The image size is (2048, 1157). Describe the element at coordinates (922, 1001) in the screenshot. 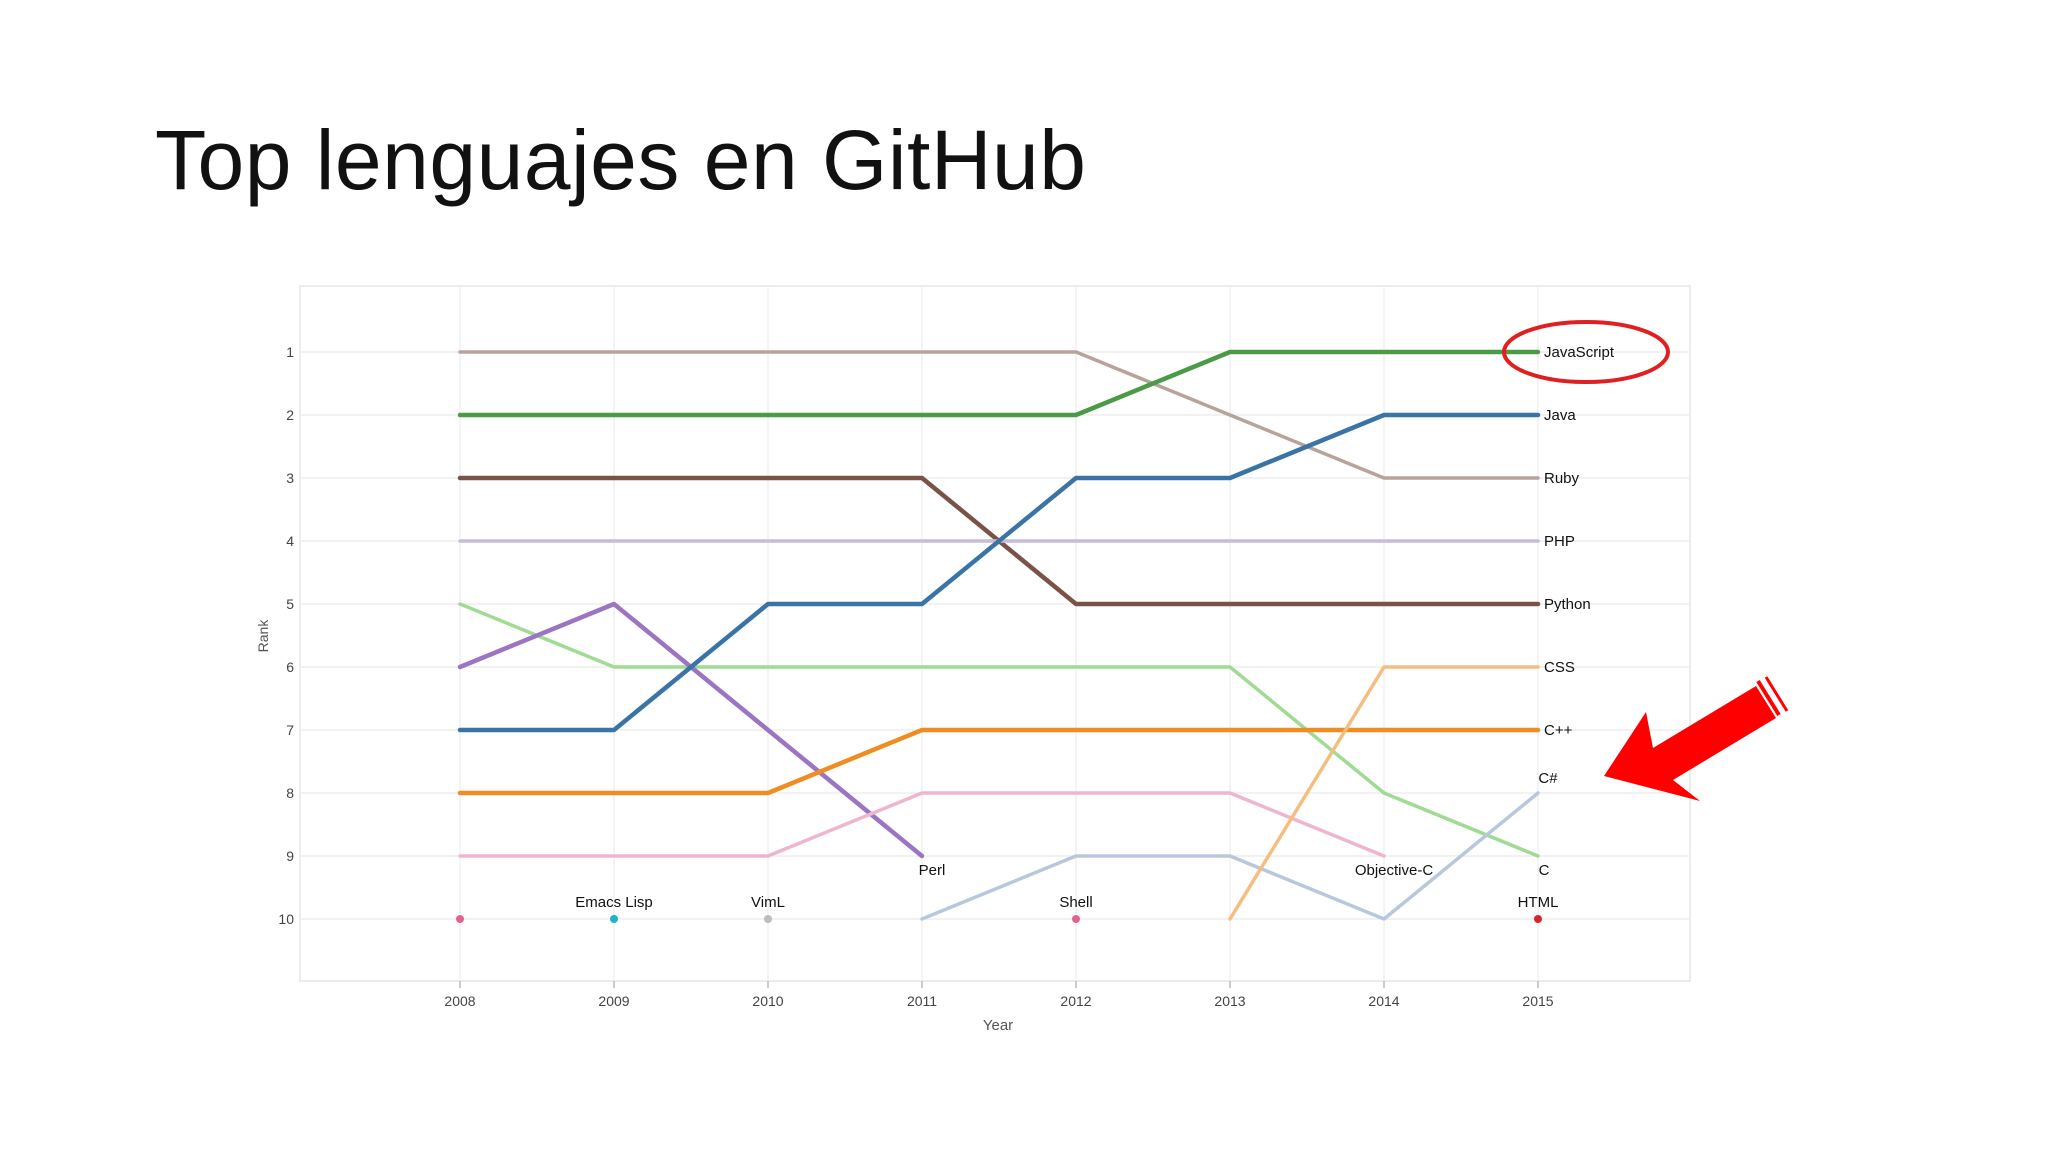

I see `x-tick-label: 2011` at that location.